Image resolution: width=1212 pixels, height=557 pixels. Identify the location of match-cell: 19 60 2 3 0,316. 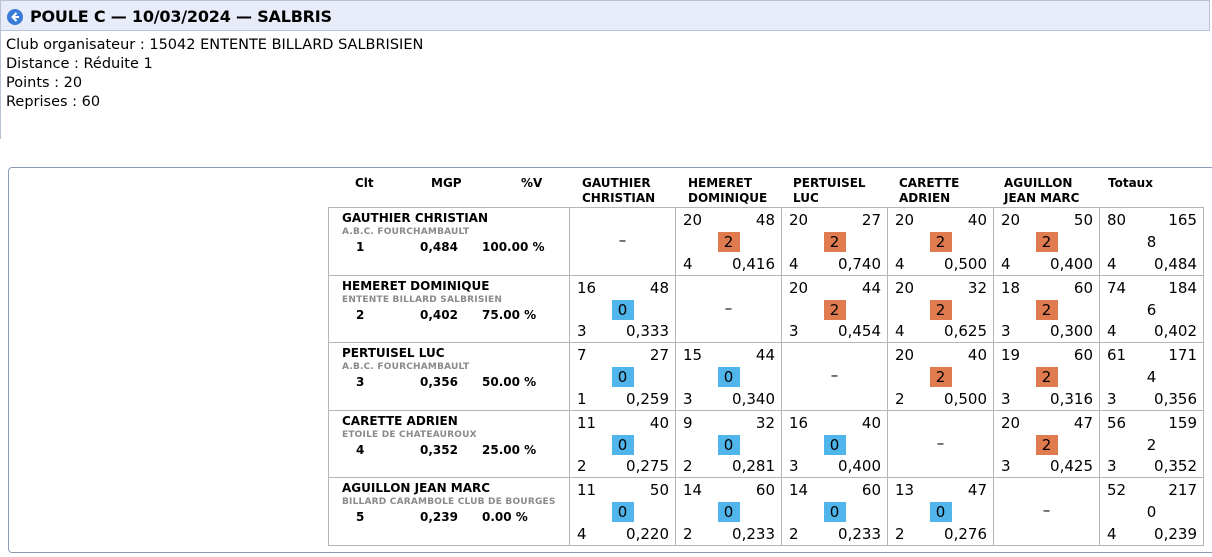
(1046, 376).